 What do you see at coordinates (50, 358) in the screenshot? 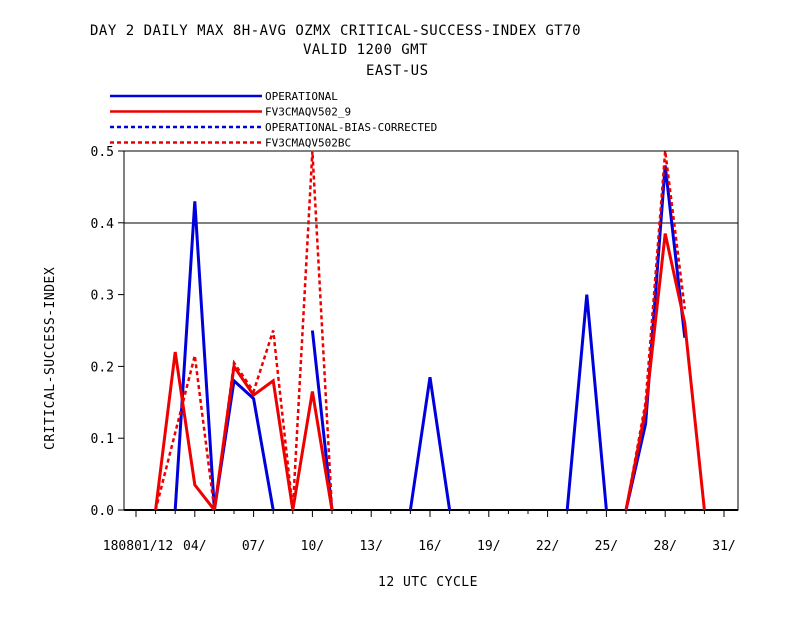
I see `y-axis-label: CRITICAL-SUCCESS-INDEX` at bounding box center [50, 358].